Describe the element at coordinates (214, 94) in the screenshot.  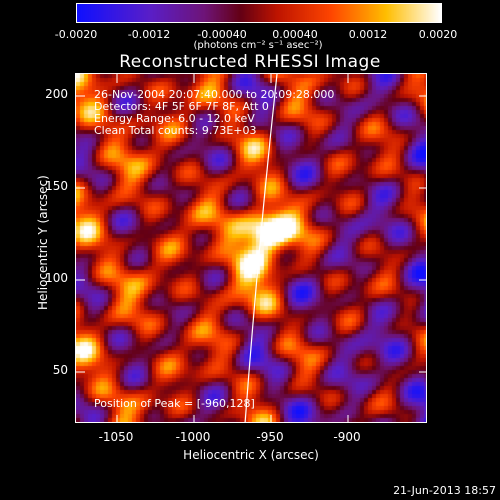
I see `info-time-range: 26-Nov-2004 20:07:40.000 to 20:09:28.000` at that location.